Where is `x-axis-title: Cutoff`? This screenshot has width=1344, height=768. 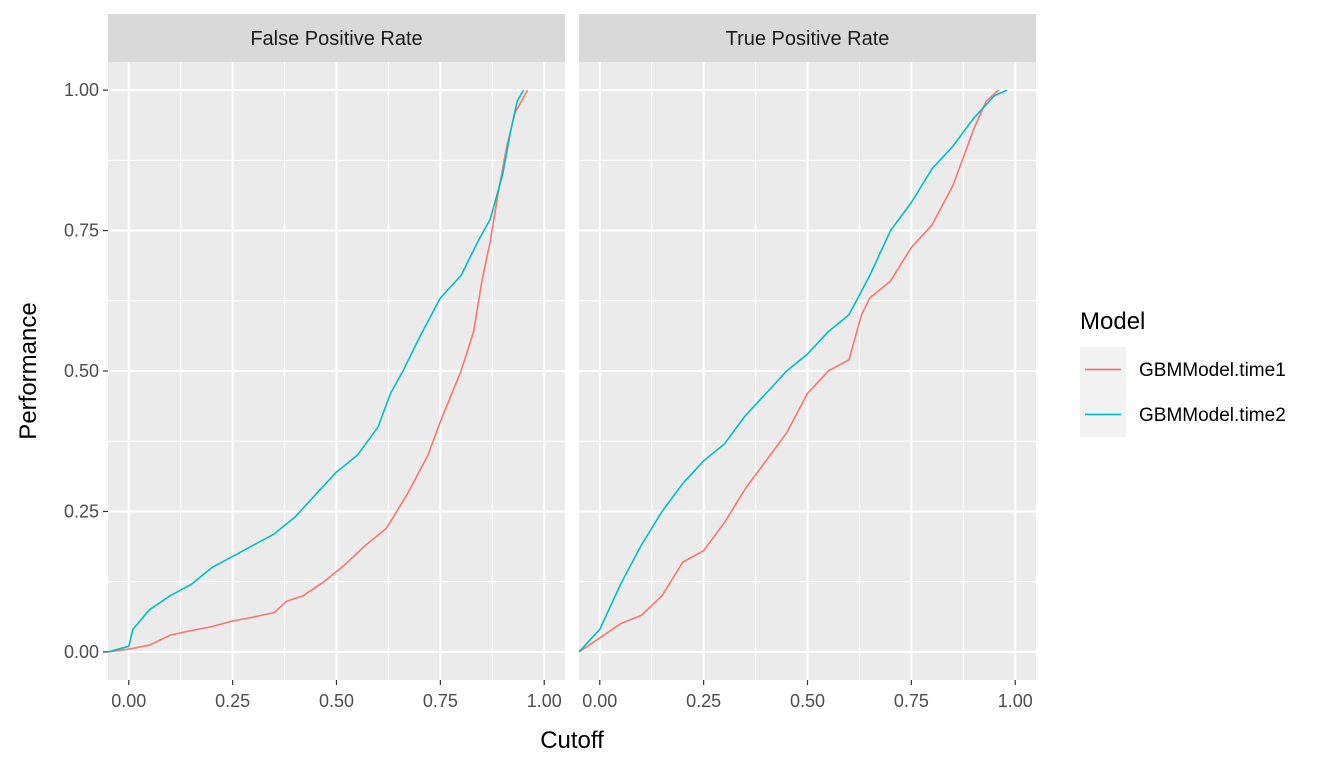 x-axis-title: Cutoff is located at coordinates (572, 740).